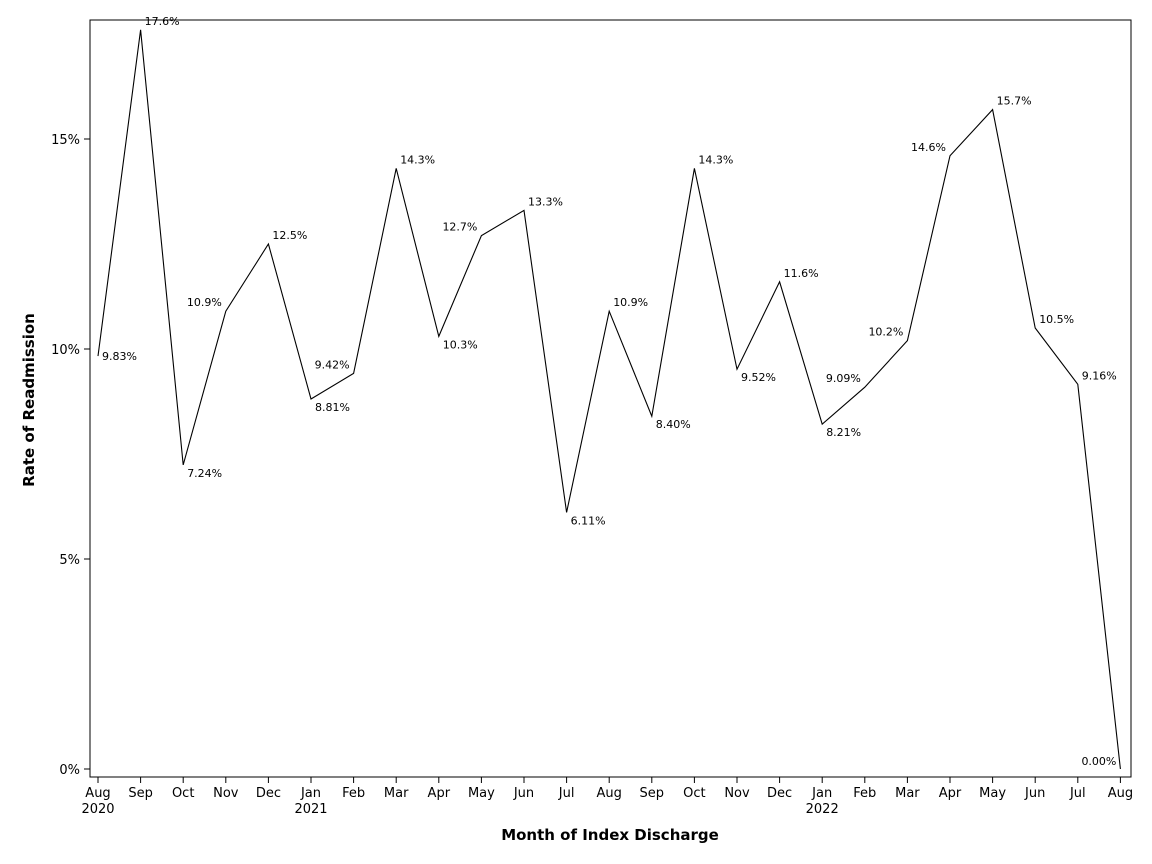 The image size is (1152, 864). Describe the element at coordinates (332, 407) in the screenshot. I see `data-label: 8.81%` at that location.